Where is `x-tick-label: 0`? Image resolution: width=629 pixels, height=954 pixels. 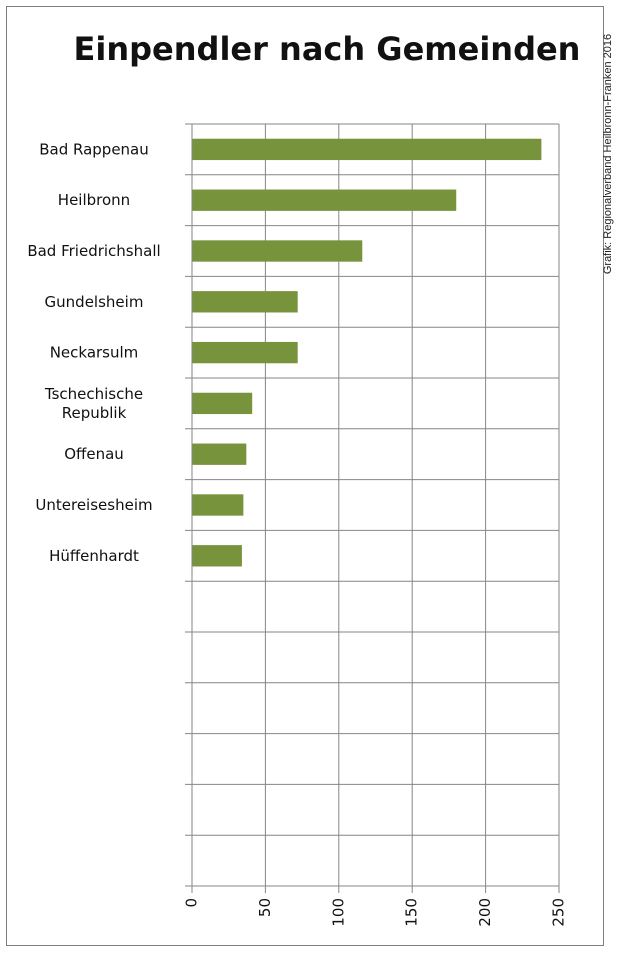 x-tick-label: 0 is located at coordinates (192, 903).